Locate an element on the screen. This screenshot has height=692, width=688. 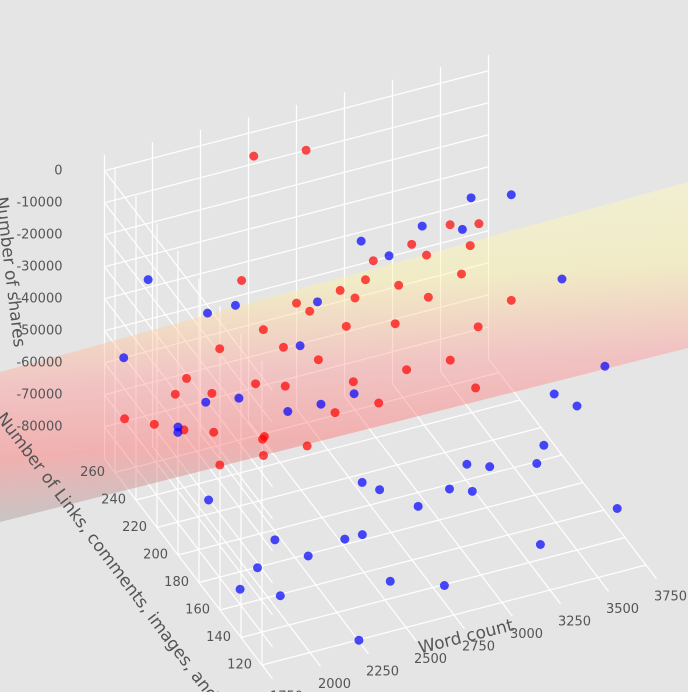
x-tick-label: 2250 is located at coordinates (382, 671).